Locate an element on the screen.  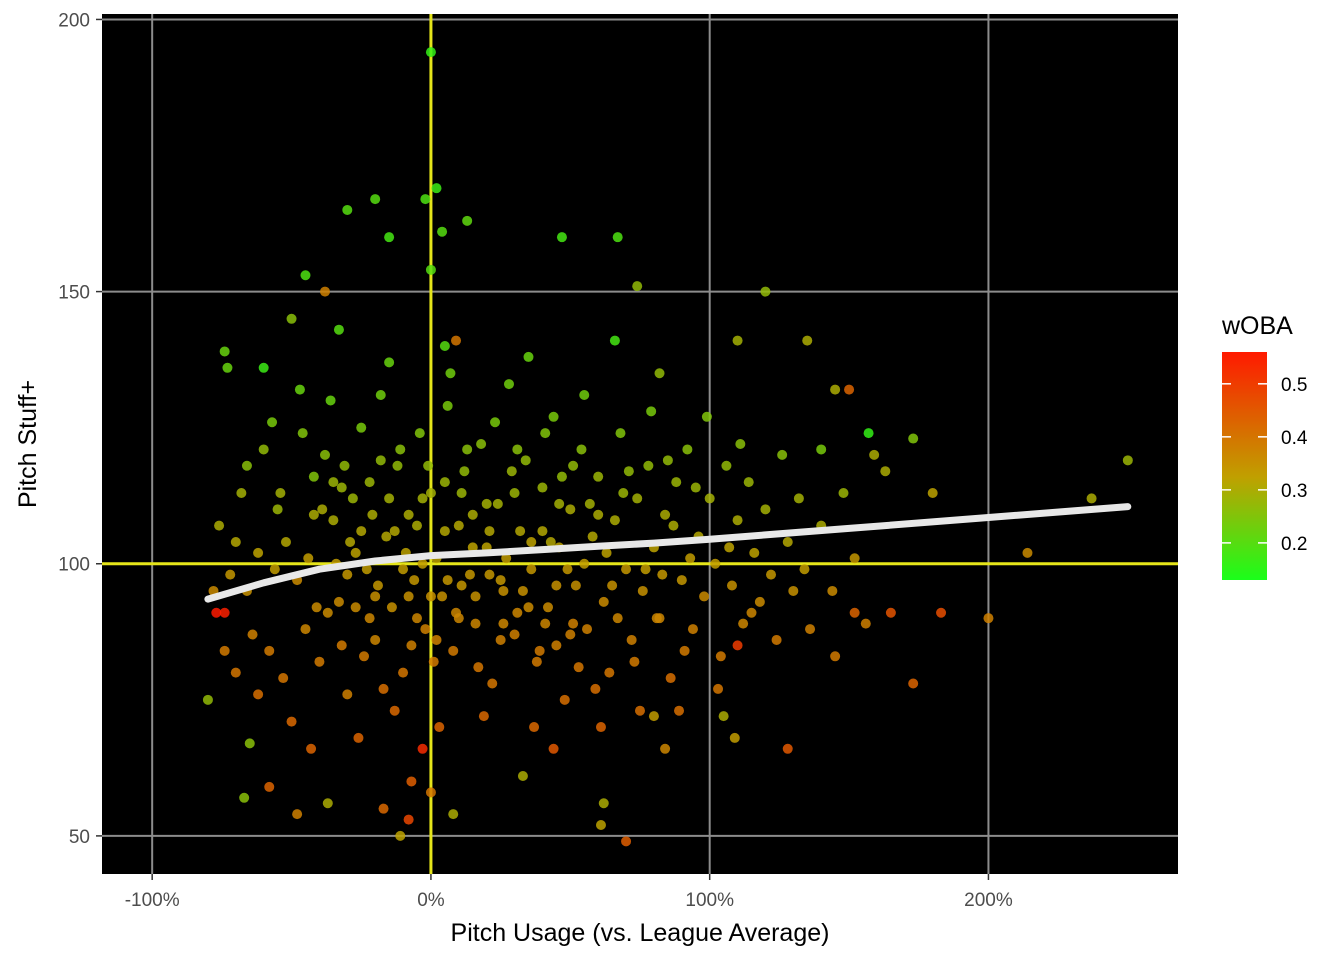
legend-title: wOBA is located at coordinates (1257, 326).